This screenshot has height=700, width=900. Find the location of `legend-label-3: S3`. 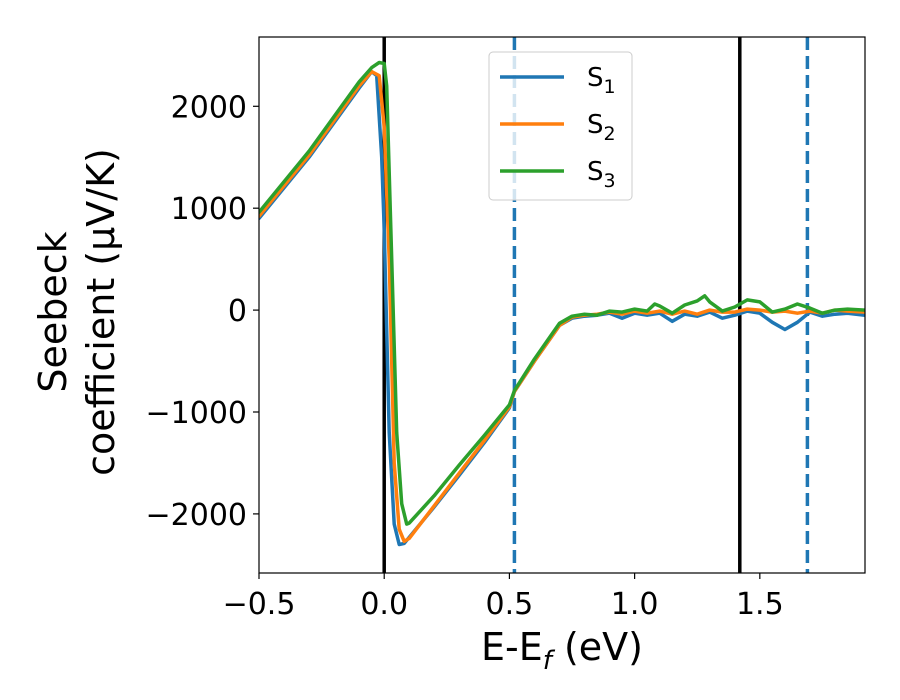

legend-label-3: S3 is located at coordinates (601, 174).